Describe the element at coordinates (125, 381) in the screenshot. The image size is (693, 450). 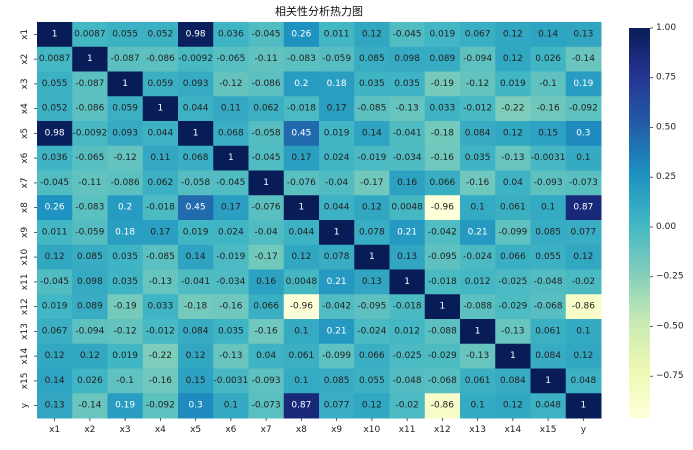
I see `cell-value-label: -0.1` at that location.